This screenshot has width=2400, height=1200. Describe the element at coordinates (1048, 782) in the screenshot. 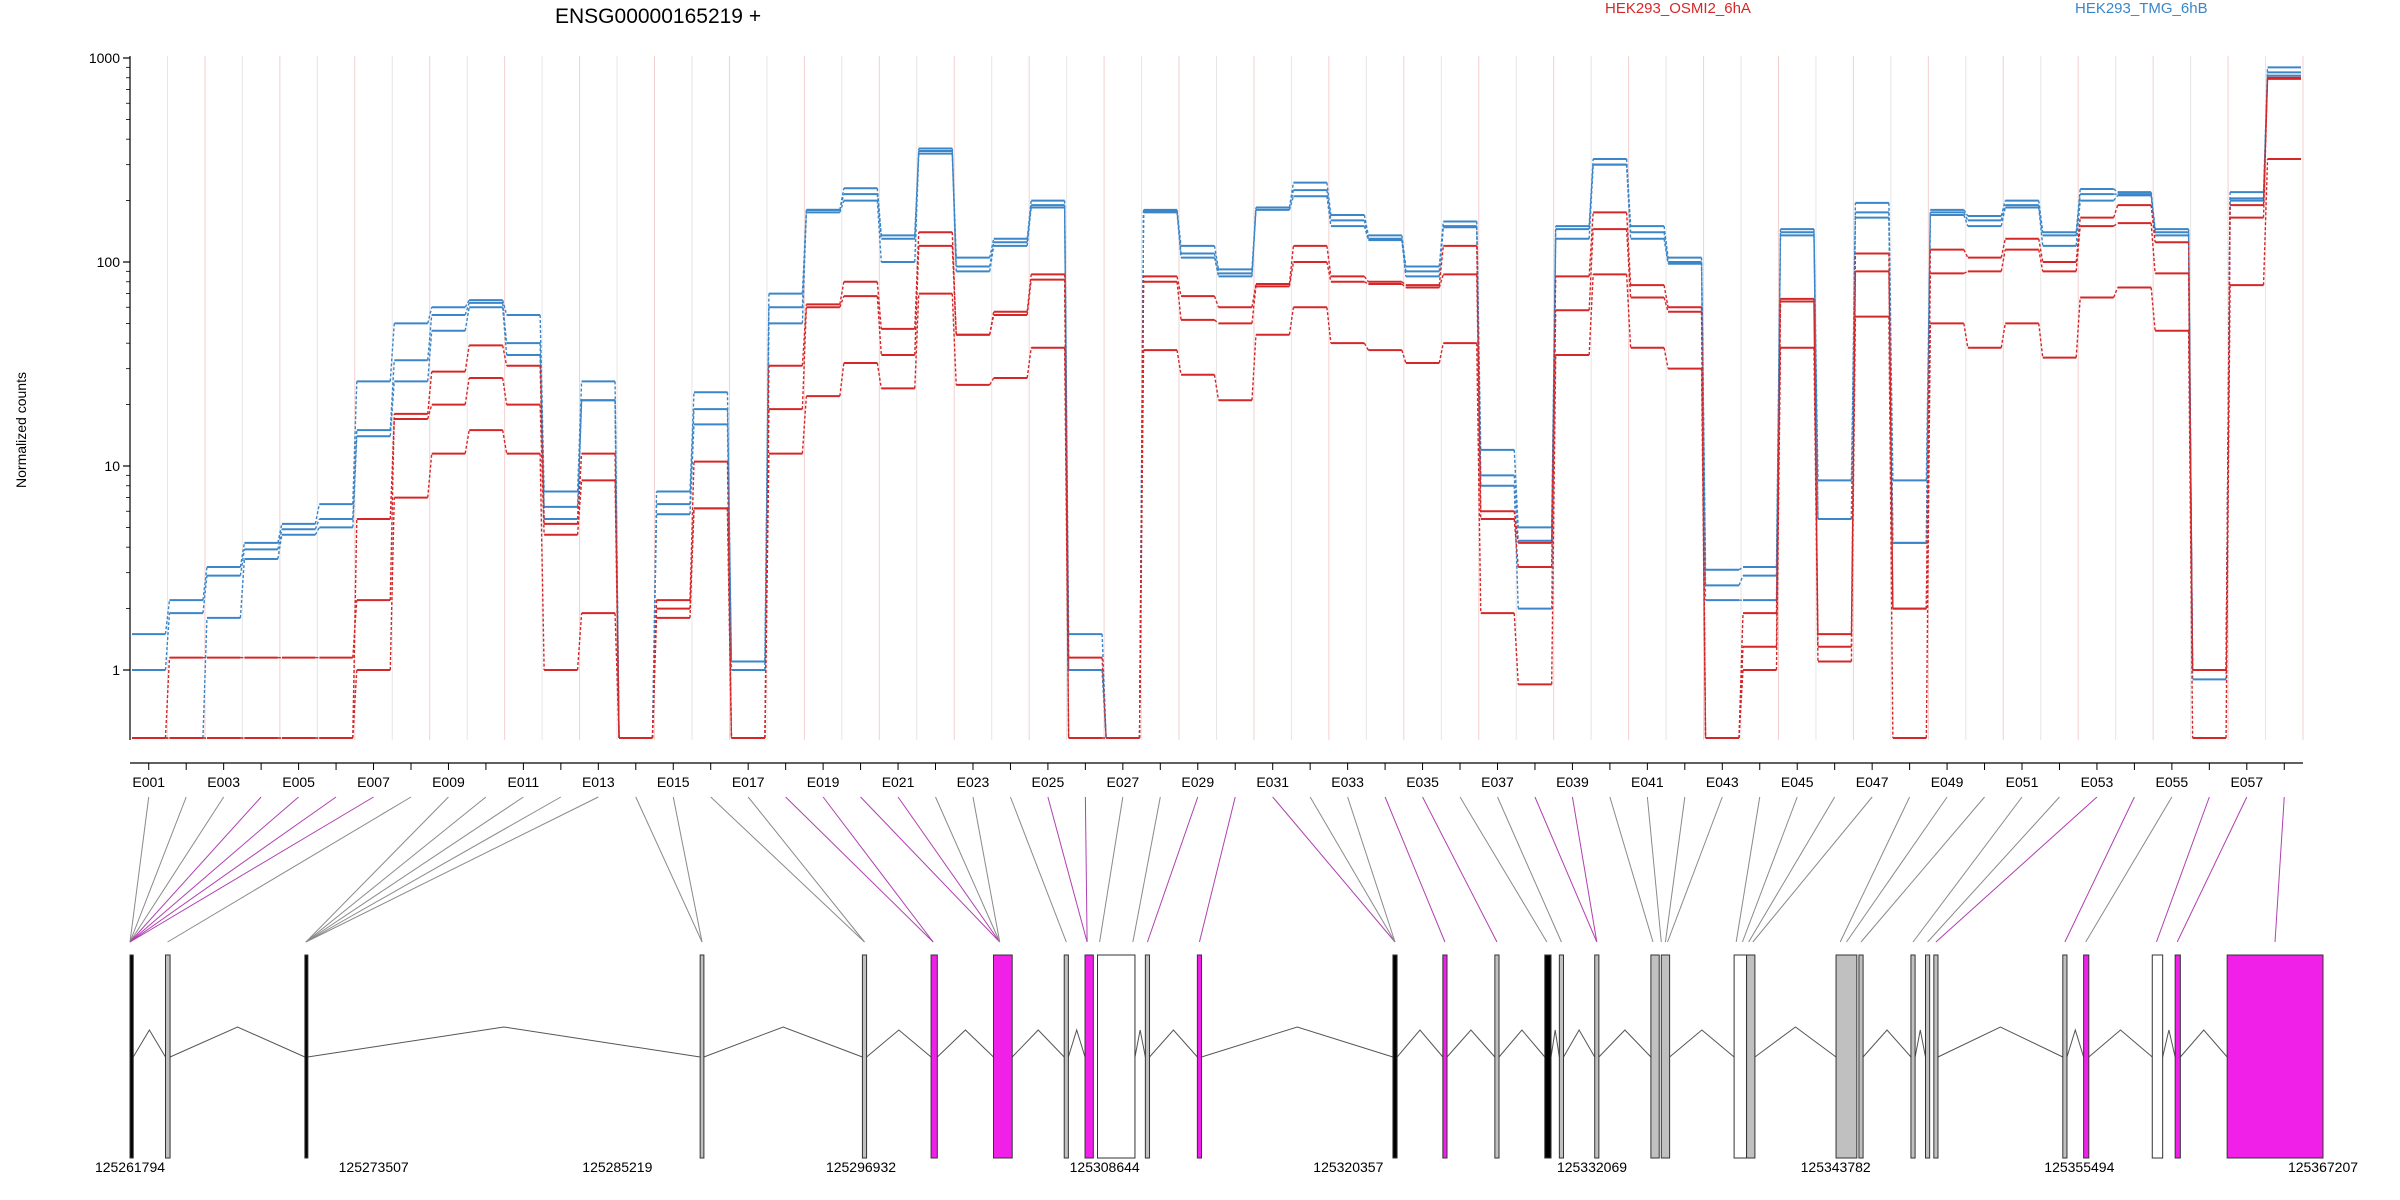

I see `x-tick-label: E025` at that location.